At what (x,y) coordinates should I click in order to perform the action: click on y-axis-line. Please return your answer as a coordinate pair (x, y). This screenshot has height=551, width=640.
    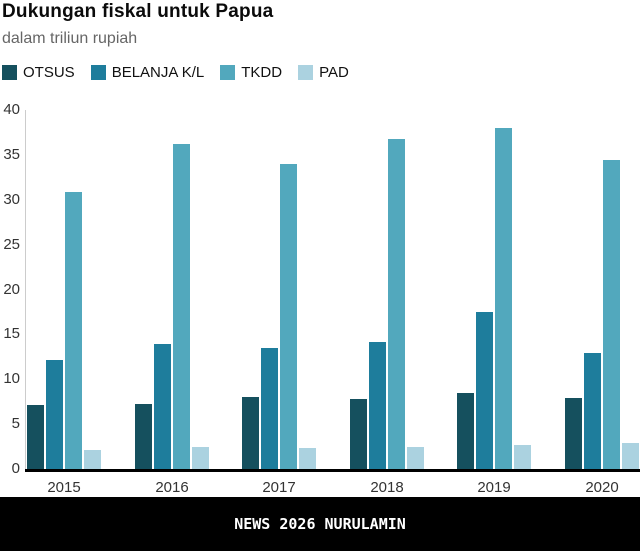
    Looking at the image, I should click on (25, 289).